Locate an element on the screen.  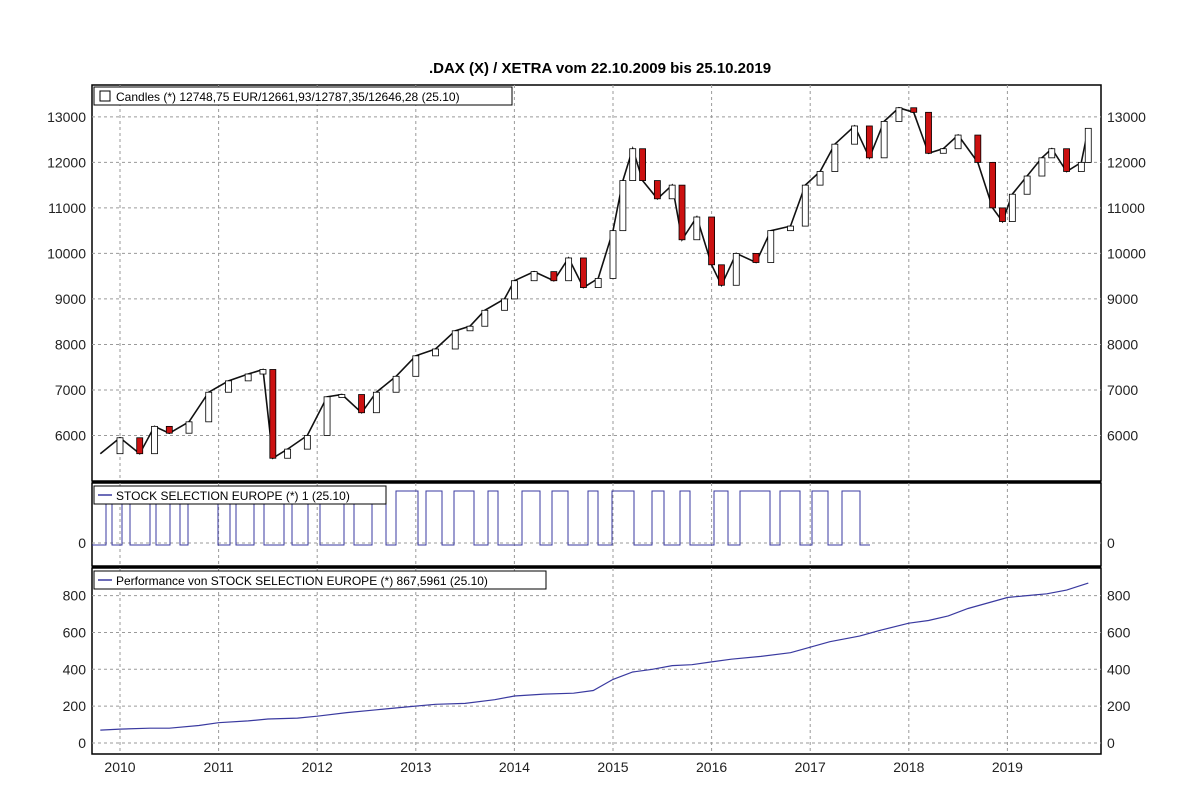
y-tick-label-right: 13000 is located at coordinates (1126, 117).